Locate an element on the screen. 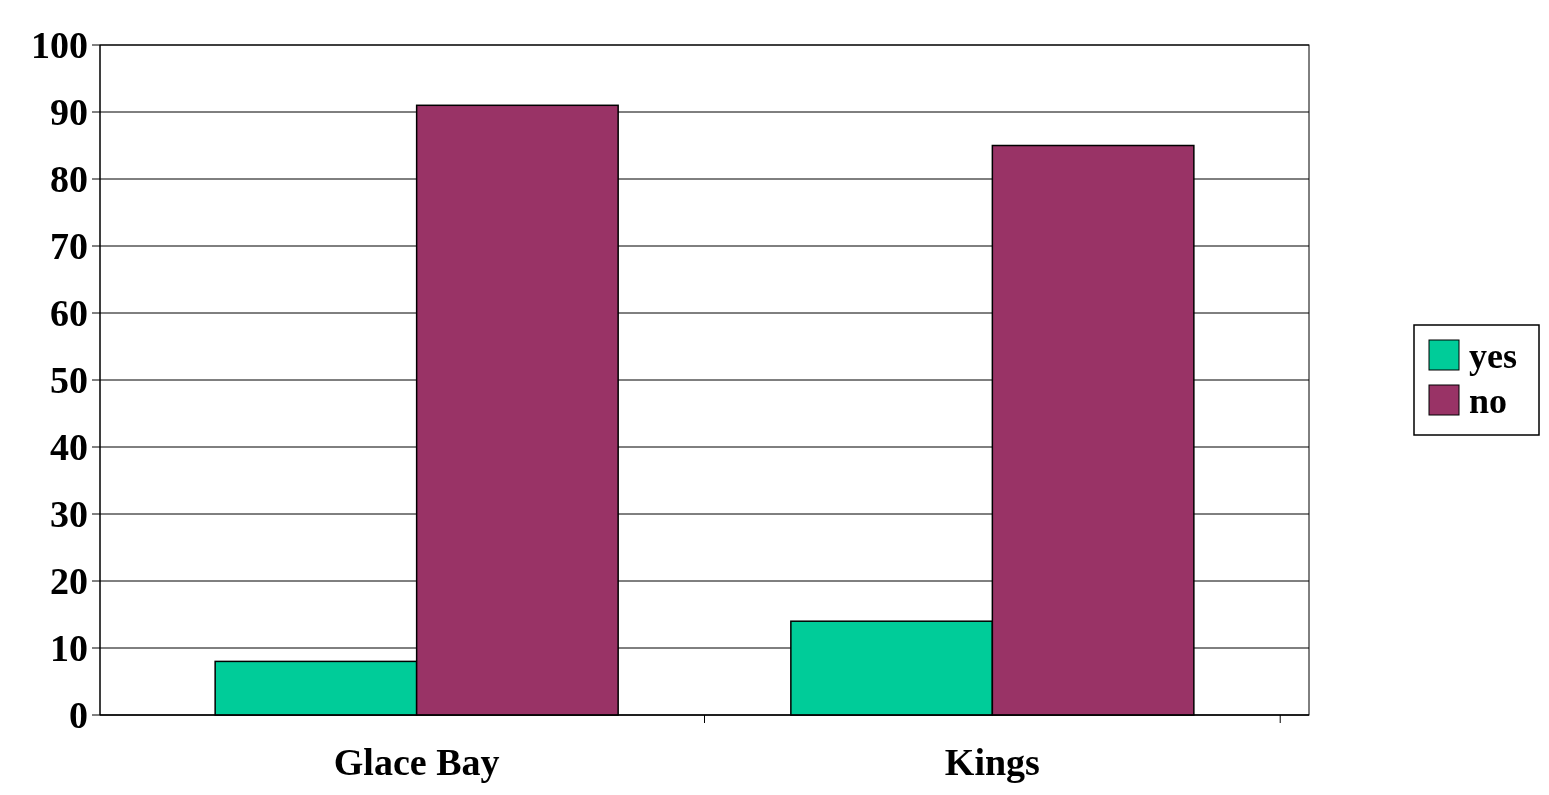  y-tick-label: 30 is located at coordinates (69, 514).